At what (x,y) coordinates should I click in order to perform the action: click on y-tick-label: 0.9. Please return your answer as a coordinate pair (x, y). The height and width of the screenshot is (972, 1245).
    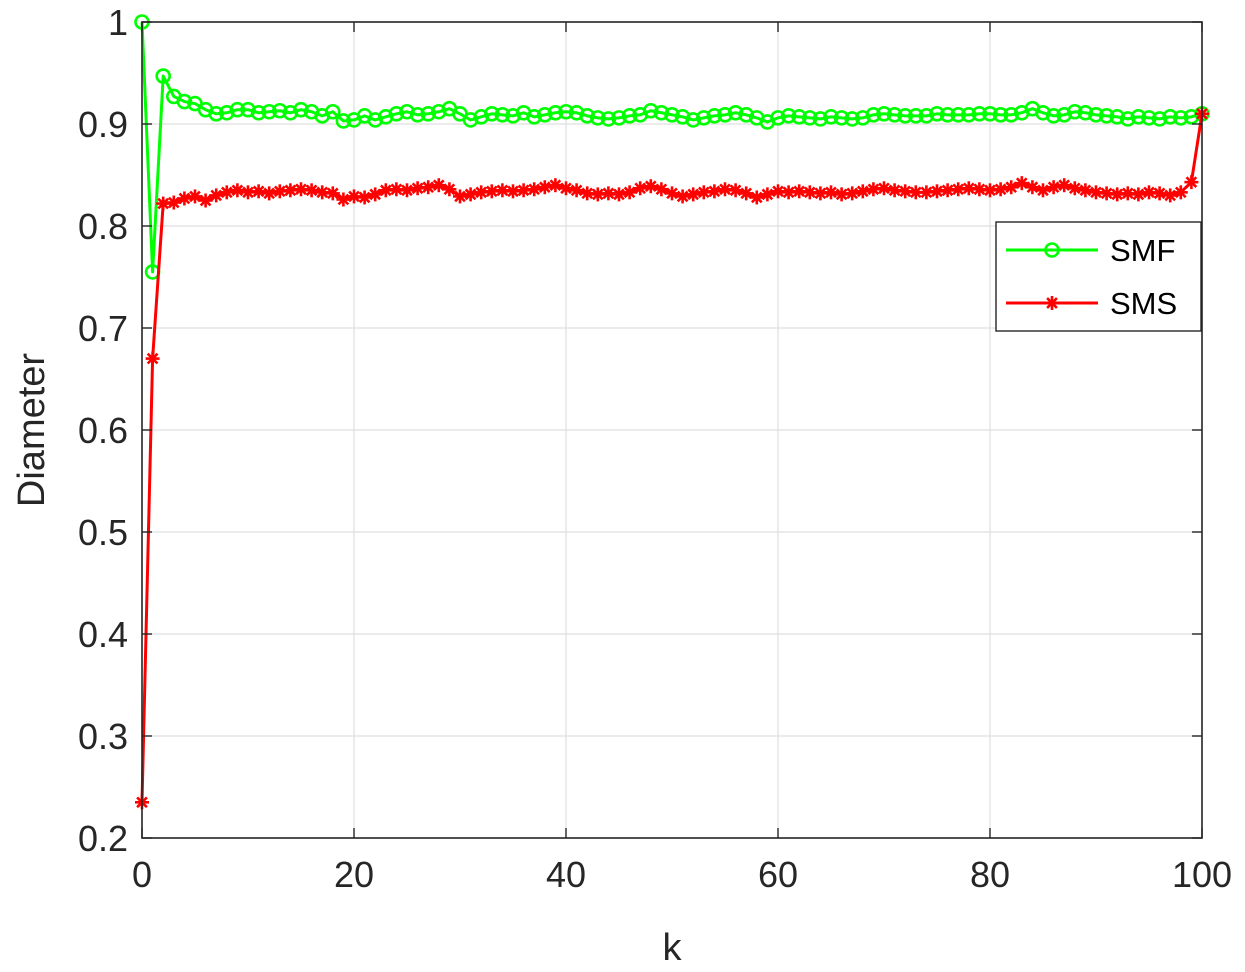
    Looking at the image, I should click on (103, 124).